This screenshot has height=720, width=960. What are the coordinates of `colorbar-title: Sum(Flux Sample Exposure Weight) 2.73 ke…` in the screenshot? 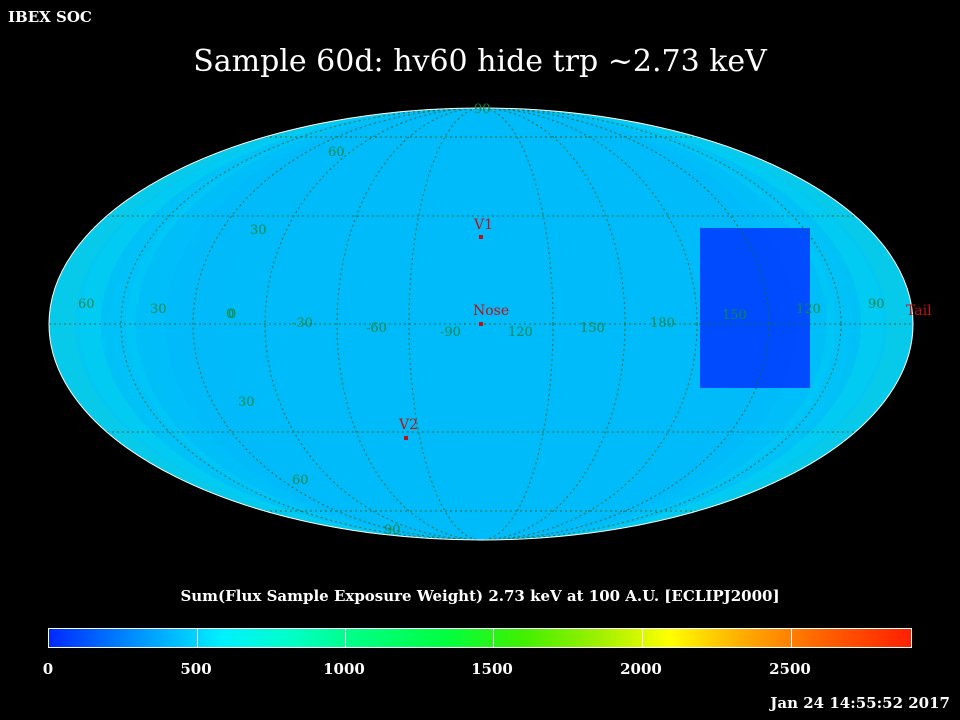 It's located at (480, 596).